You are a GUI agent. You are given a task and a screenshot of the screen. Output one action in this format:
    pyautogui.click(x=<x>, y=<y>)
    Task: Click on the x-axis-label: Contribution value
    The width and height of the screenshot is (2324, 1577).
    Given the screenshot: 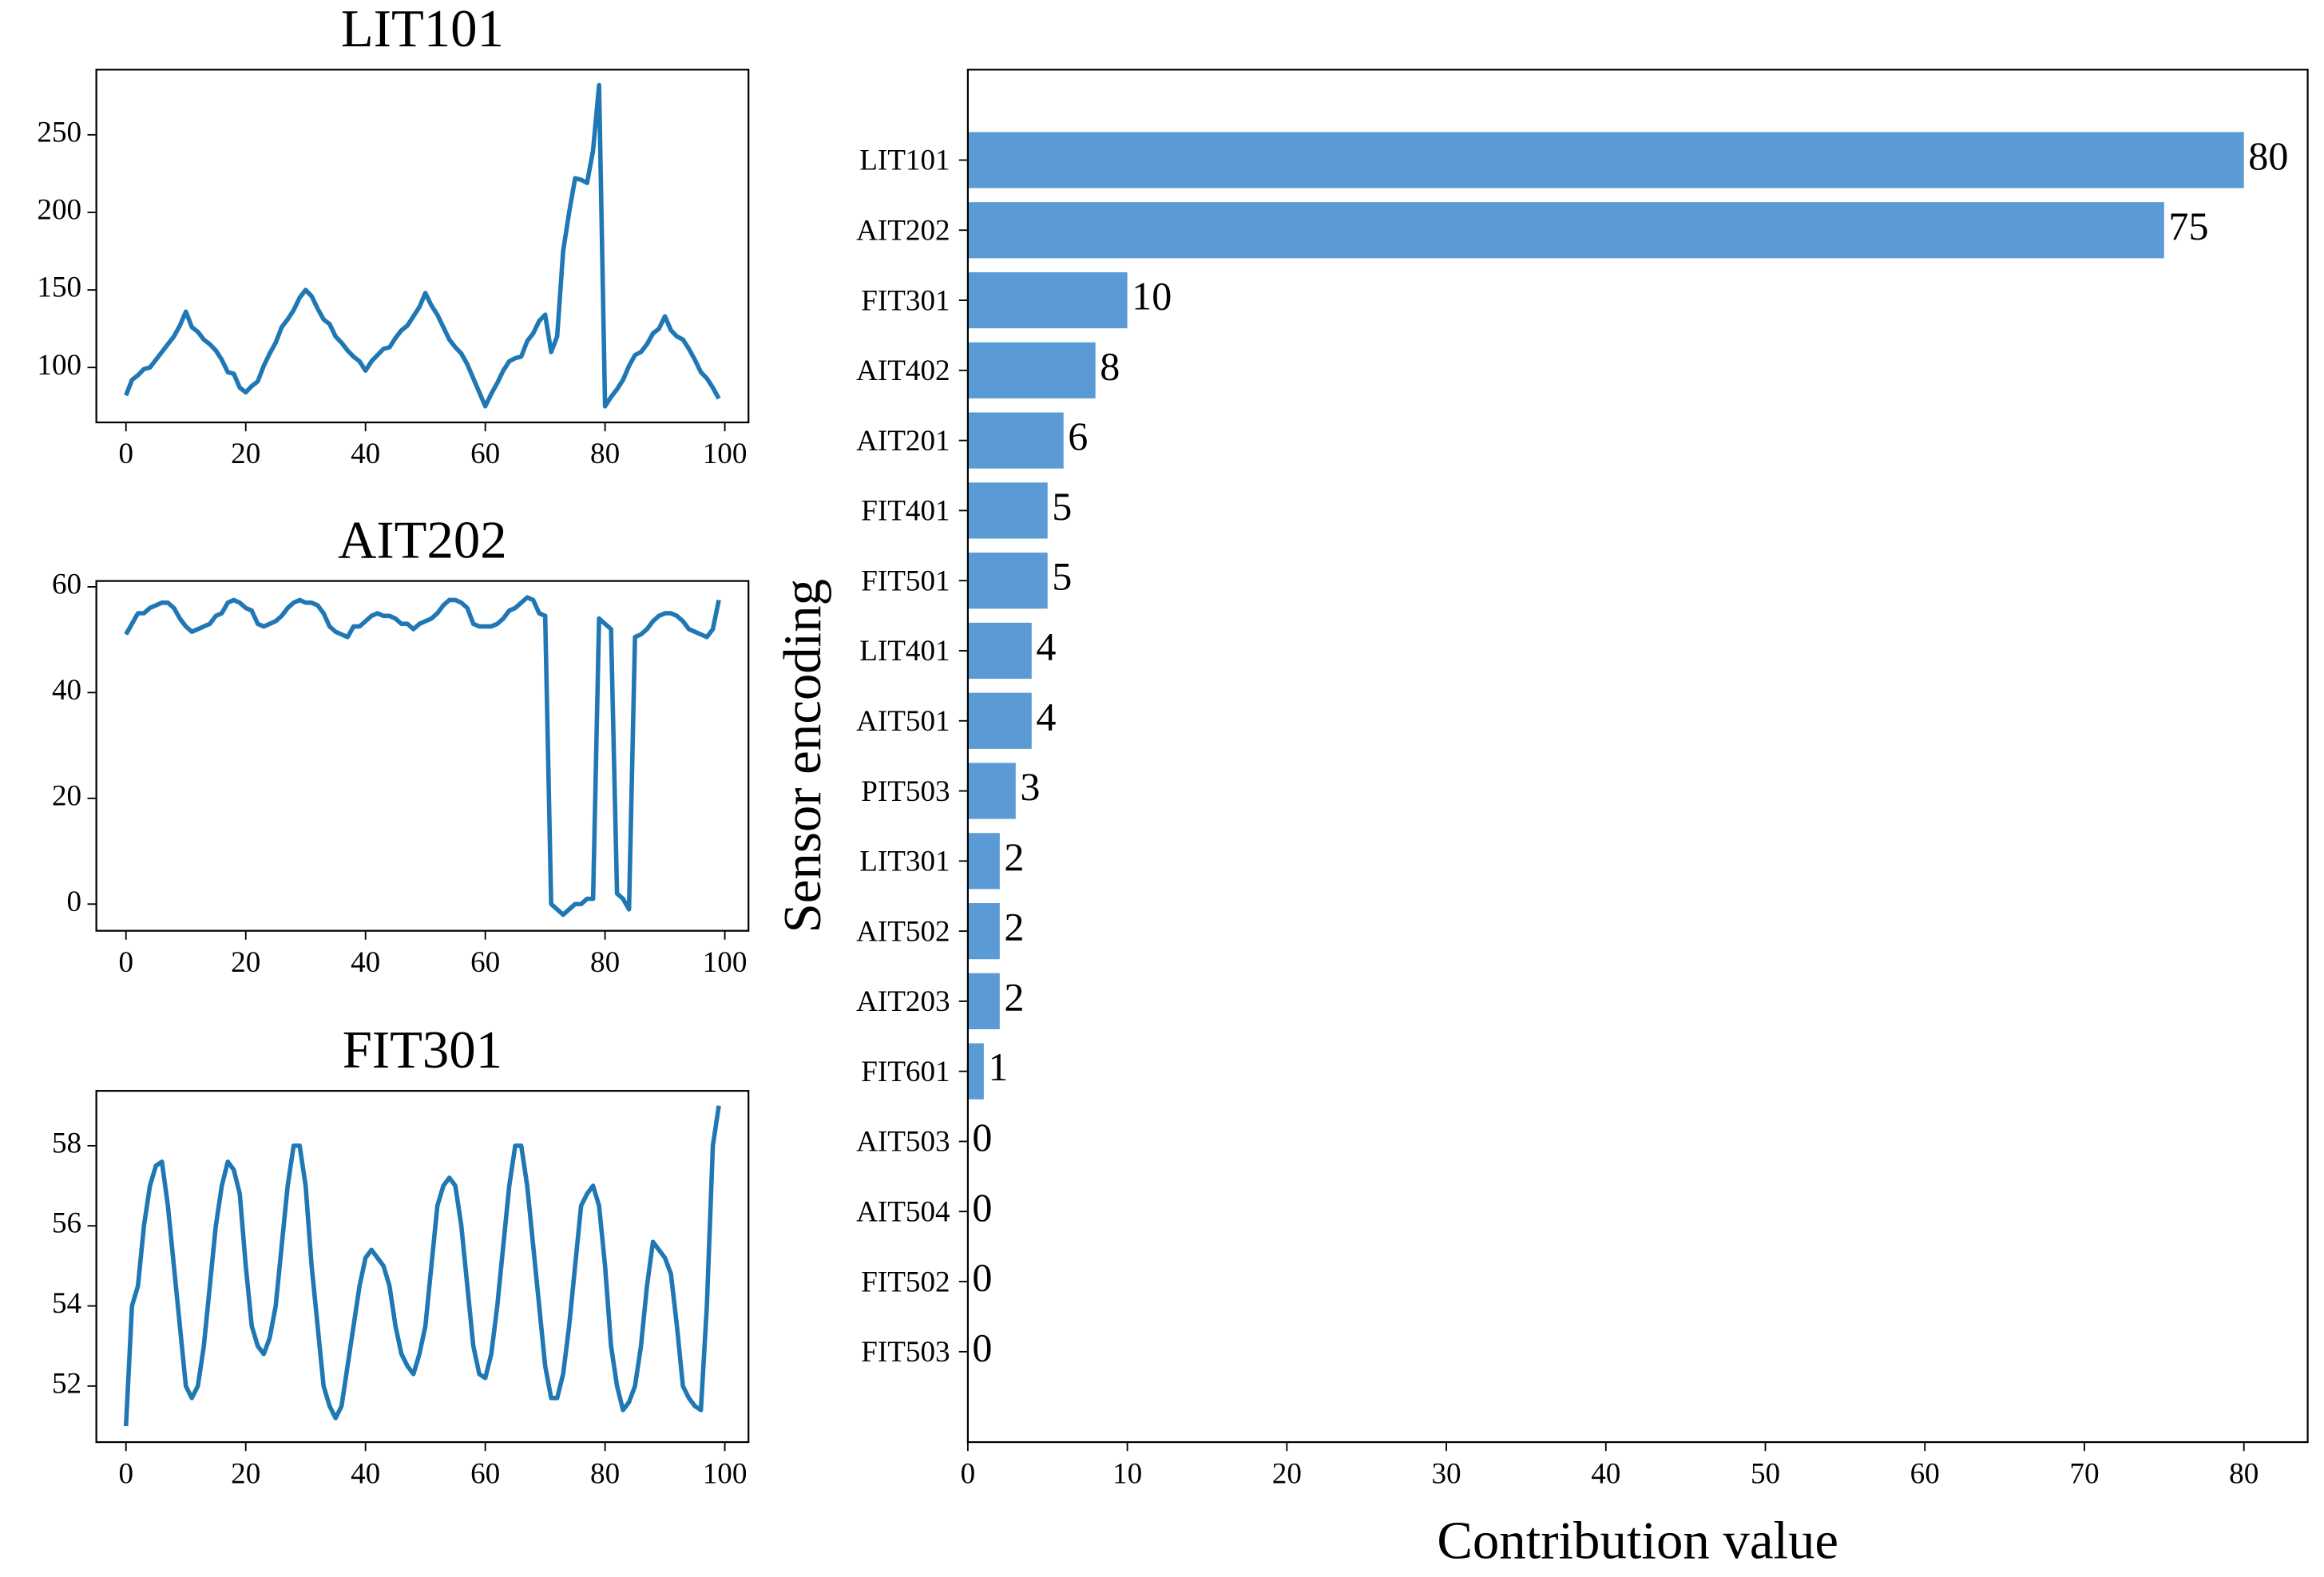 What is the action you would take?
    pyautogui.click(x=1637, y=1540)
    